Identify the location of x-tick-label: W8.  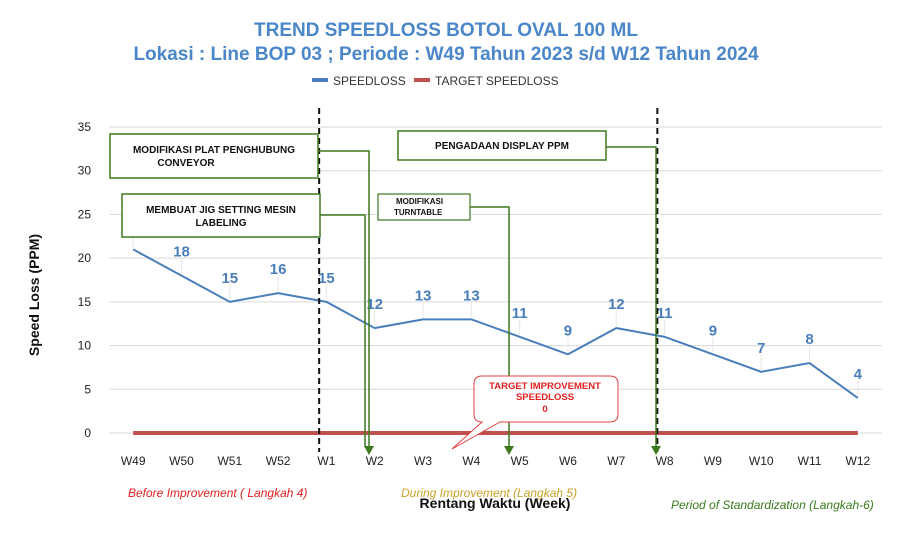
(665, 461).